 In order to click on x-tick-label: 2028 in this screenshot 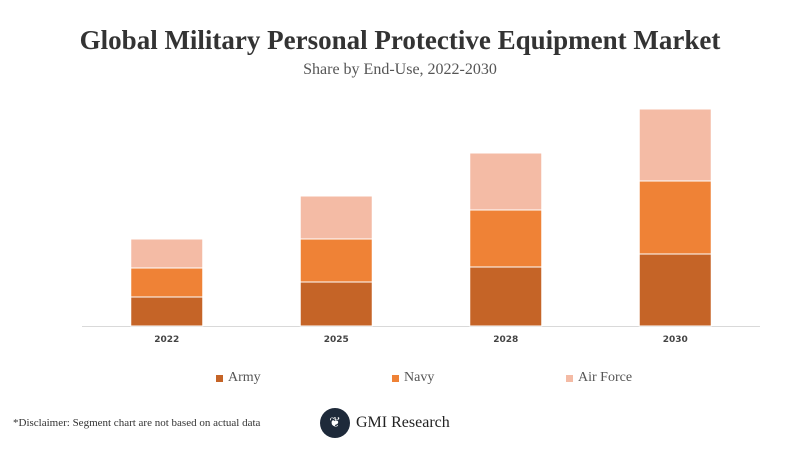, I will do `click(505, 340)`.